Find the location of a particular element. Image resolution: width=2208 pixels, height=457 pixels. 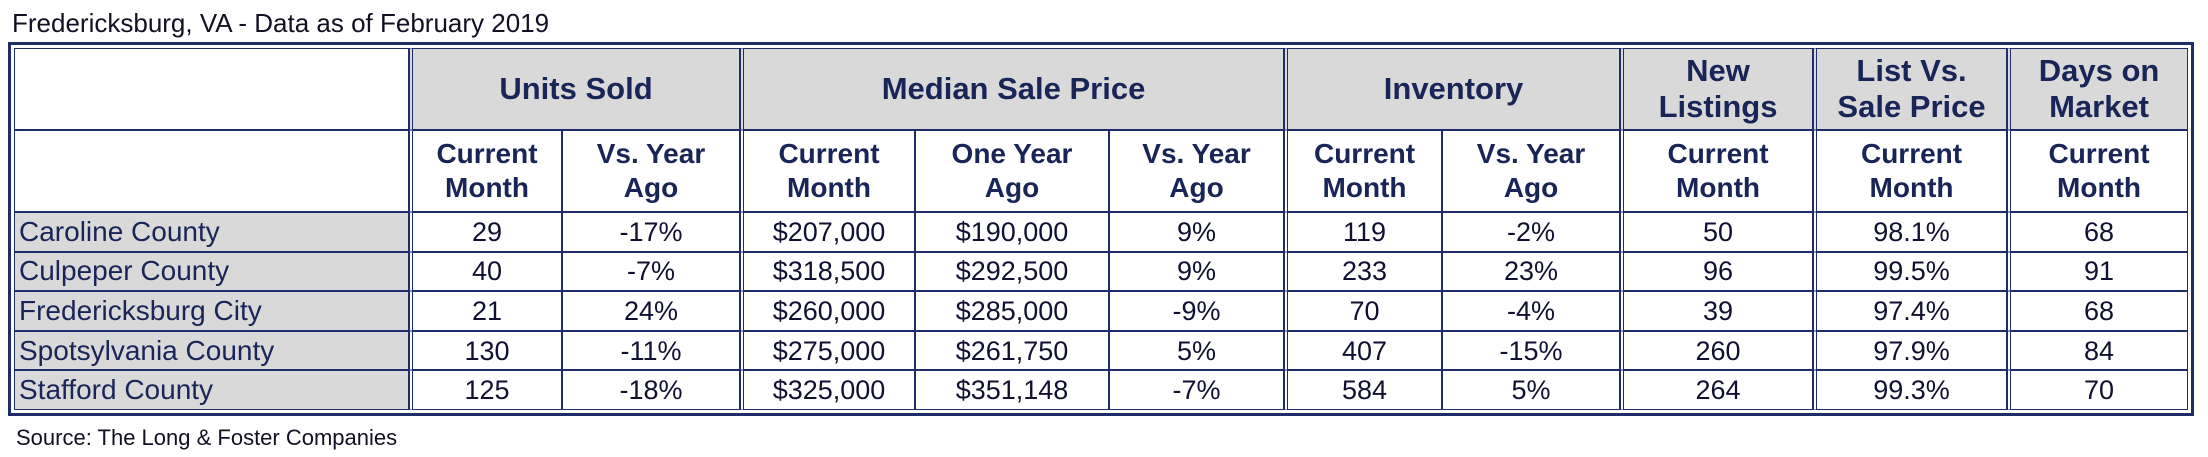

median-current-cell: $207,000 is located at coordinates (827, 232).